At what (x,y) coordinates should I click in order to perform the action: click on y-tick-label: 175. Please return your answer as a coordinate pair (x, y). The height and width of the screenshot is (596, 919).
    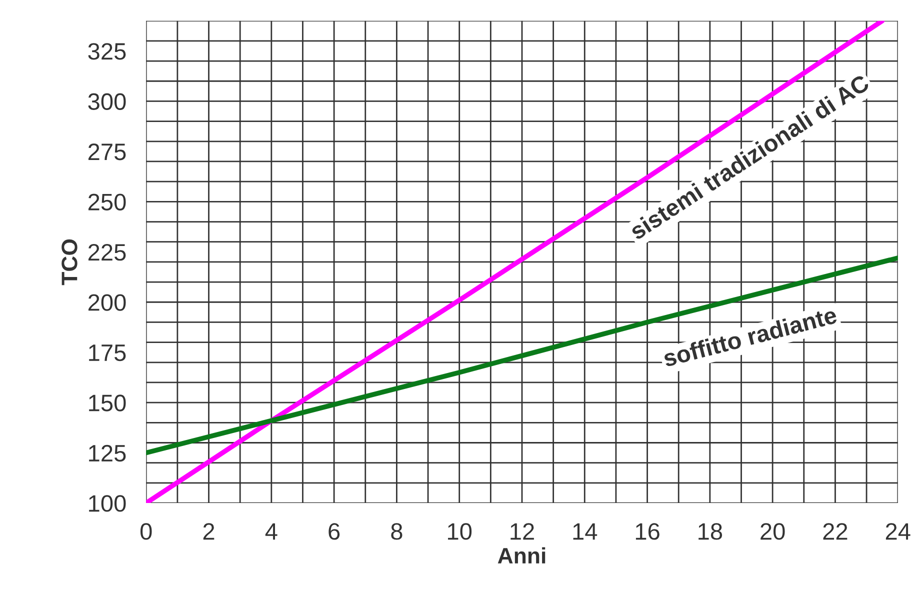
    Looking at the image, I should click on (107, 353).